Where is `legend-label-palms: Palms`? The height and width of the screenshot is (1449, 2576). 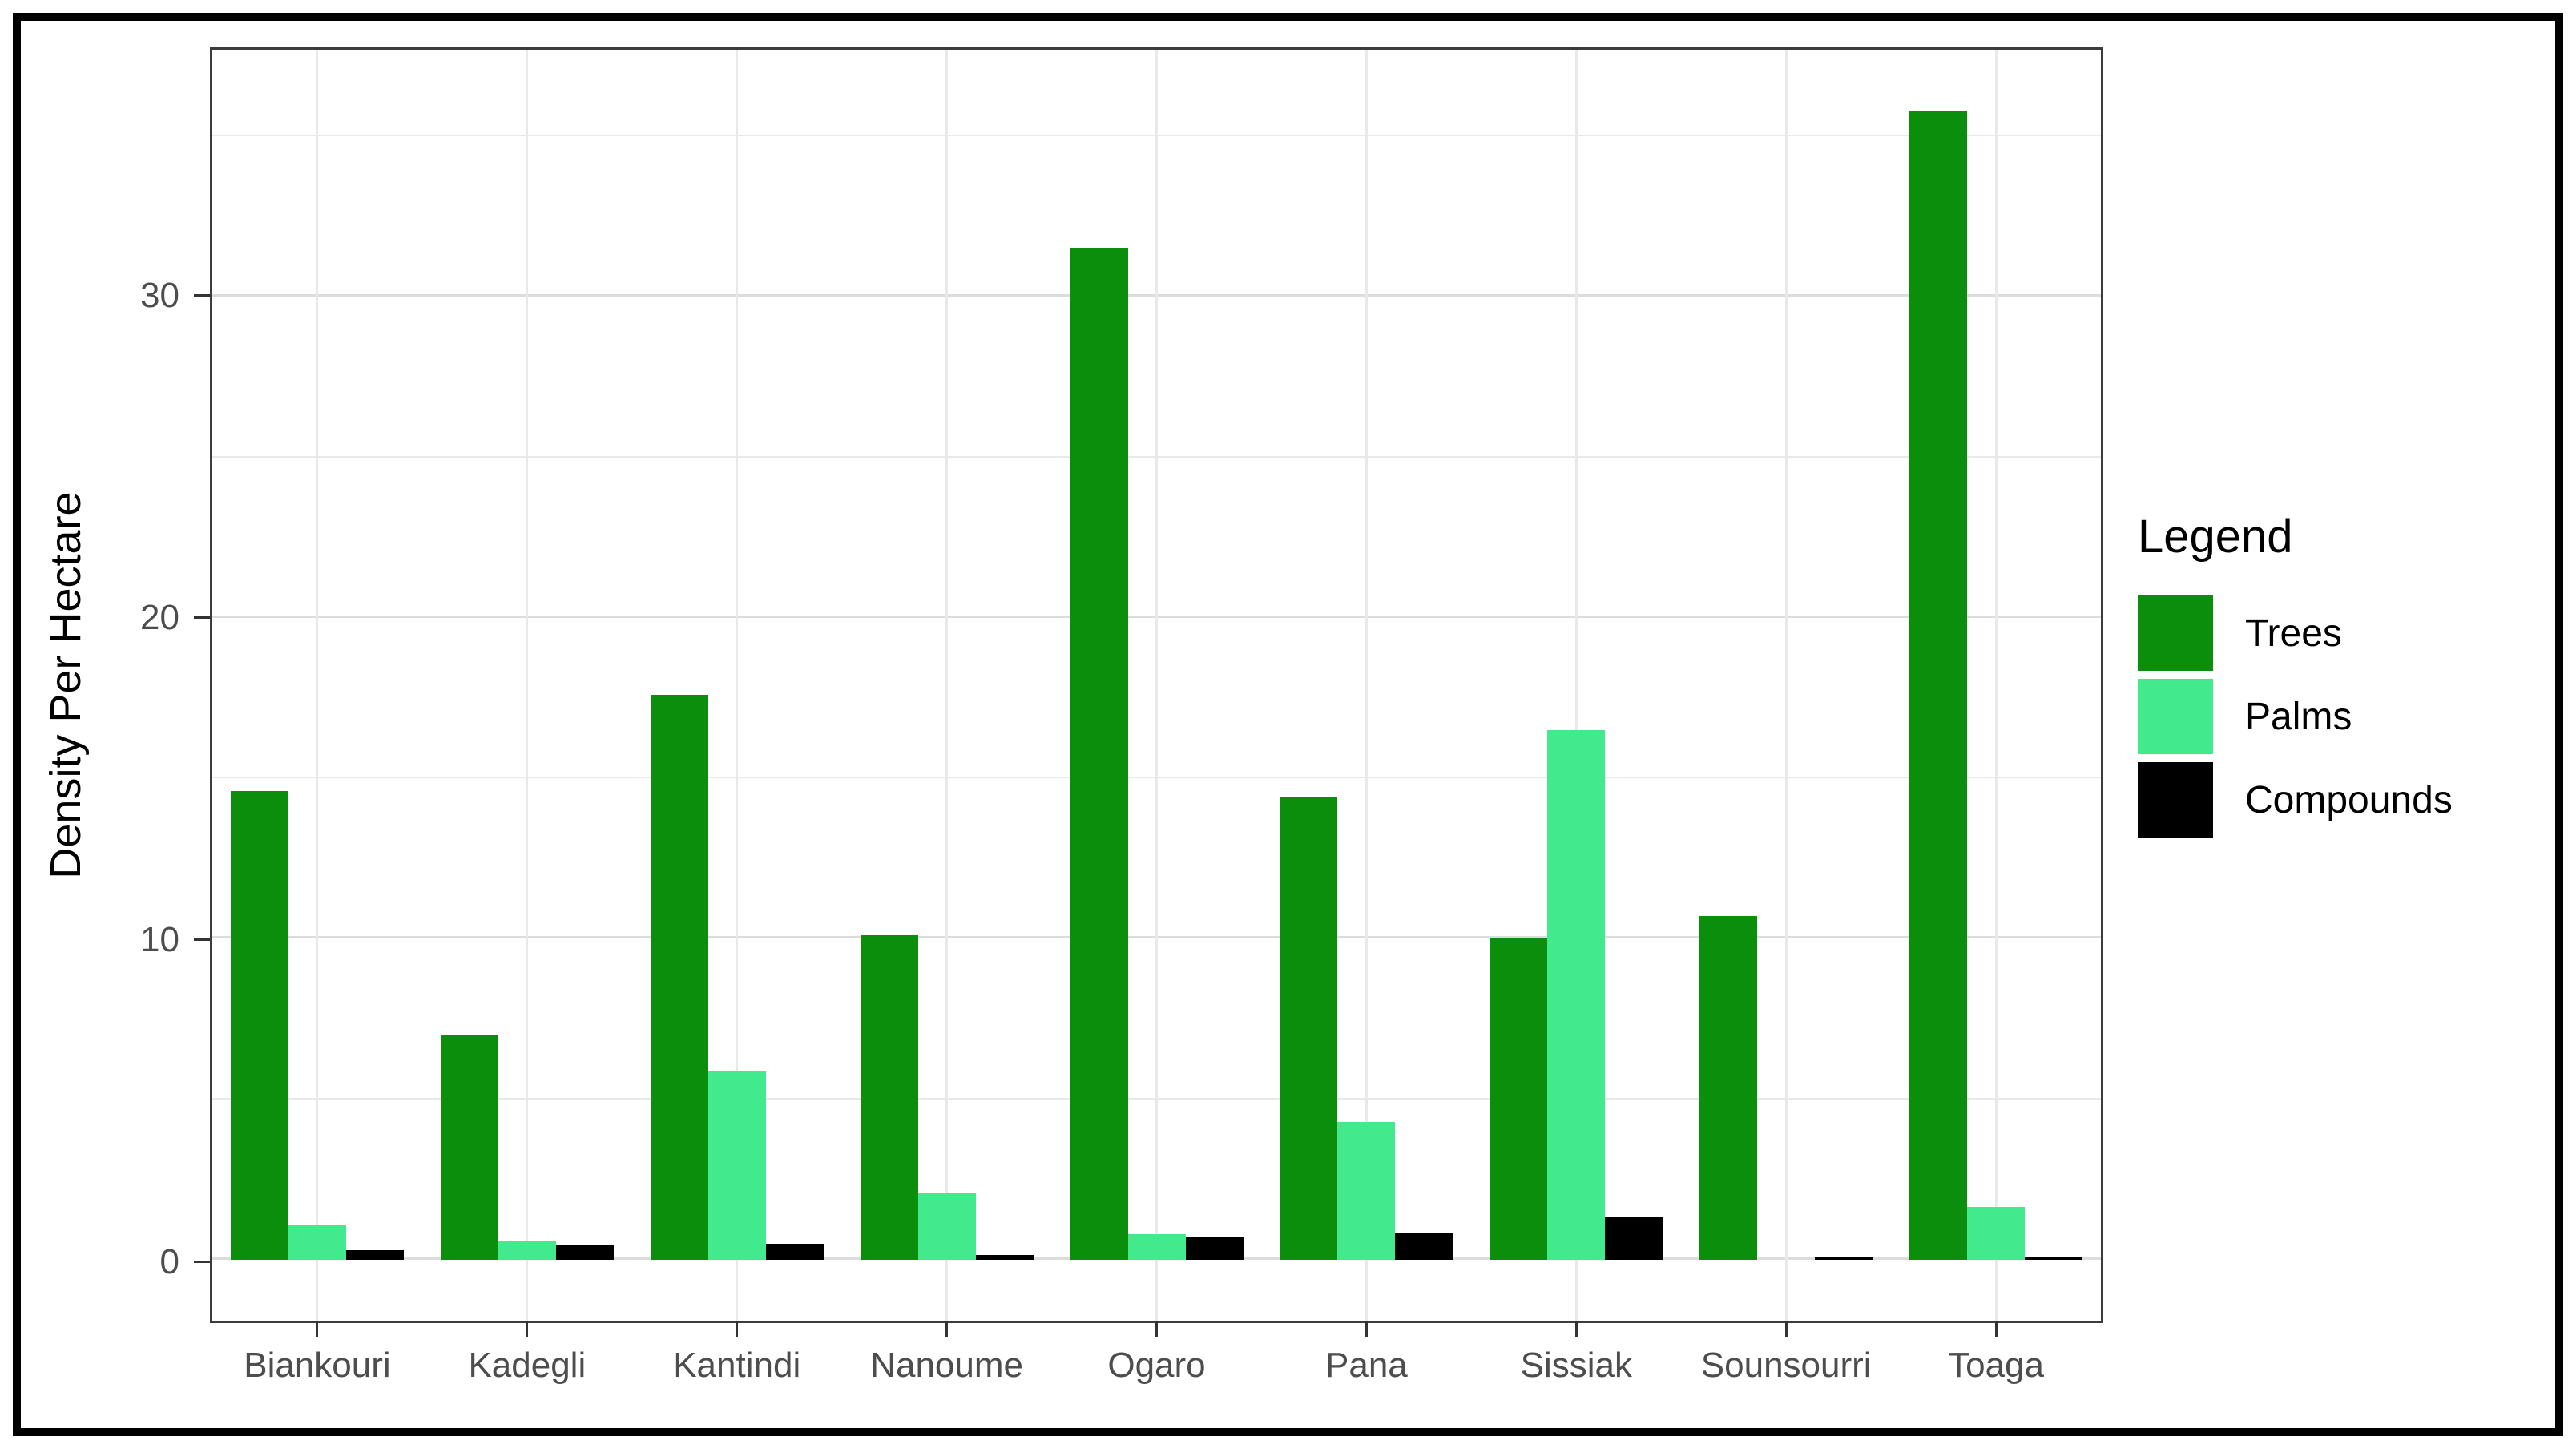
legend-label-palms: Palms is located at coordinates (2298, 716).